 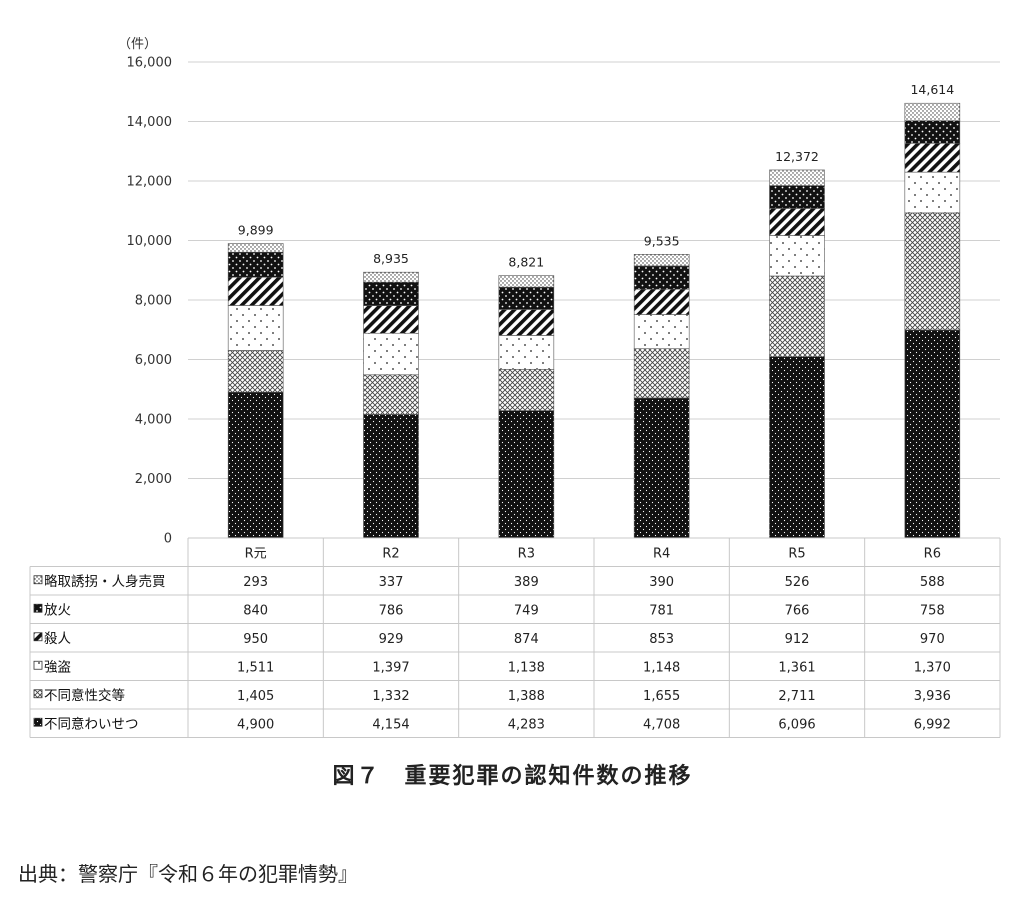 I want to click on table-cell: 4,283, so click(x=526, y=724).